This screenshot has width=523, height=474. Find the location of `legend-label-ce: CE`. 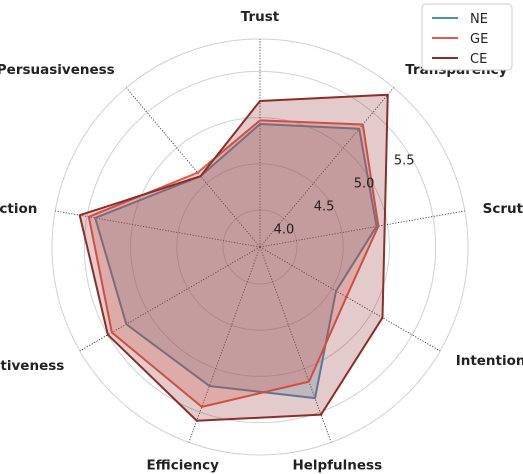

legend-label-ce: CE is located at coordinates (478, 59).